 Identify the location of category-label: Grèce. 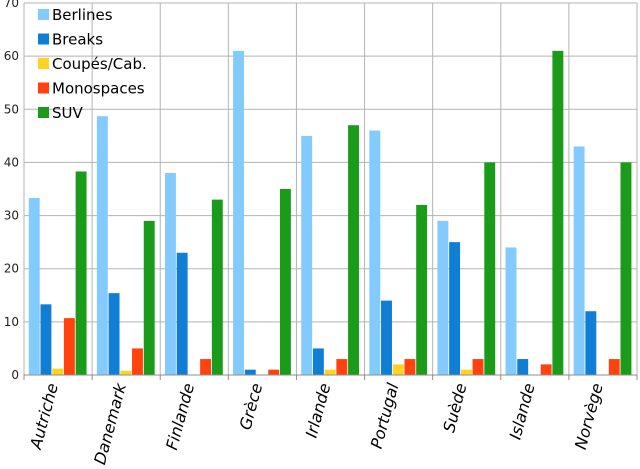
(251, 406).